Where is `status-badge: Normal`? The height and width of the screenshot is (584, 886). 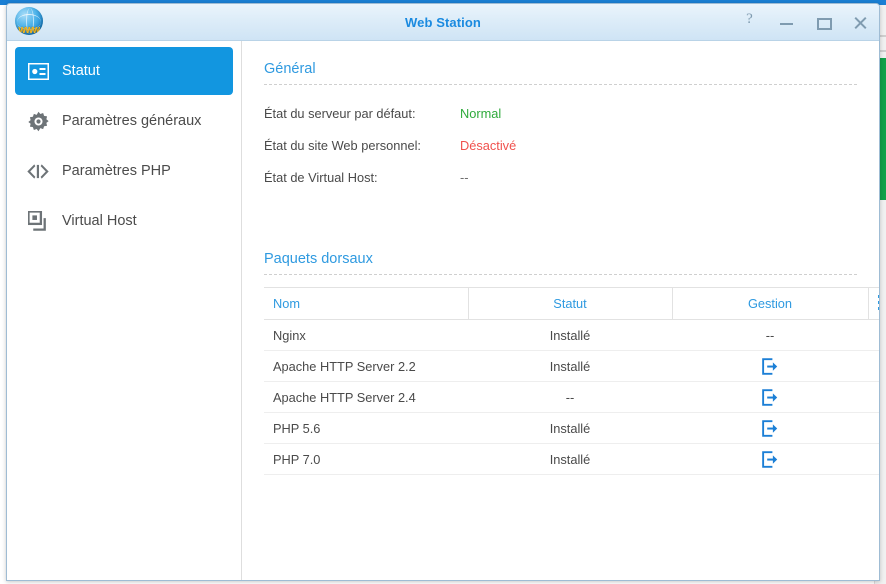
status-badge: Normal is located at coordinates (481, 113).